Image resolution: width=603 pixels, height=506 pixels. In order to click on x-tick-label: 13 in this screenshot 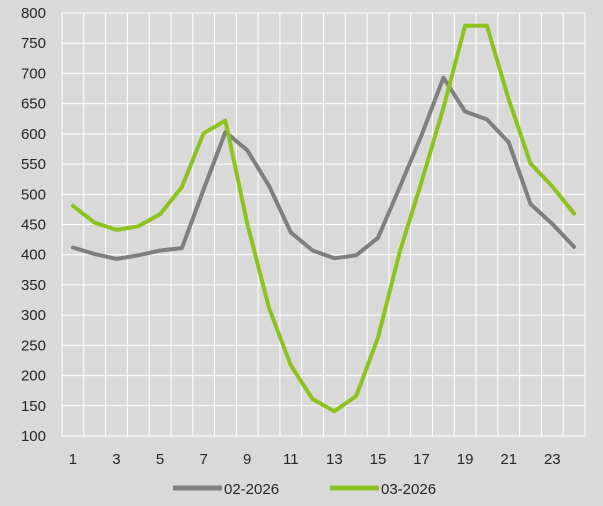, I will do `click(334, 459)`.